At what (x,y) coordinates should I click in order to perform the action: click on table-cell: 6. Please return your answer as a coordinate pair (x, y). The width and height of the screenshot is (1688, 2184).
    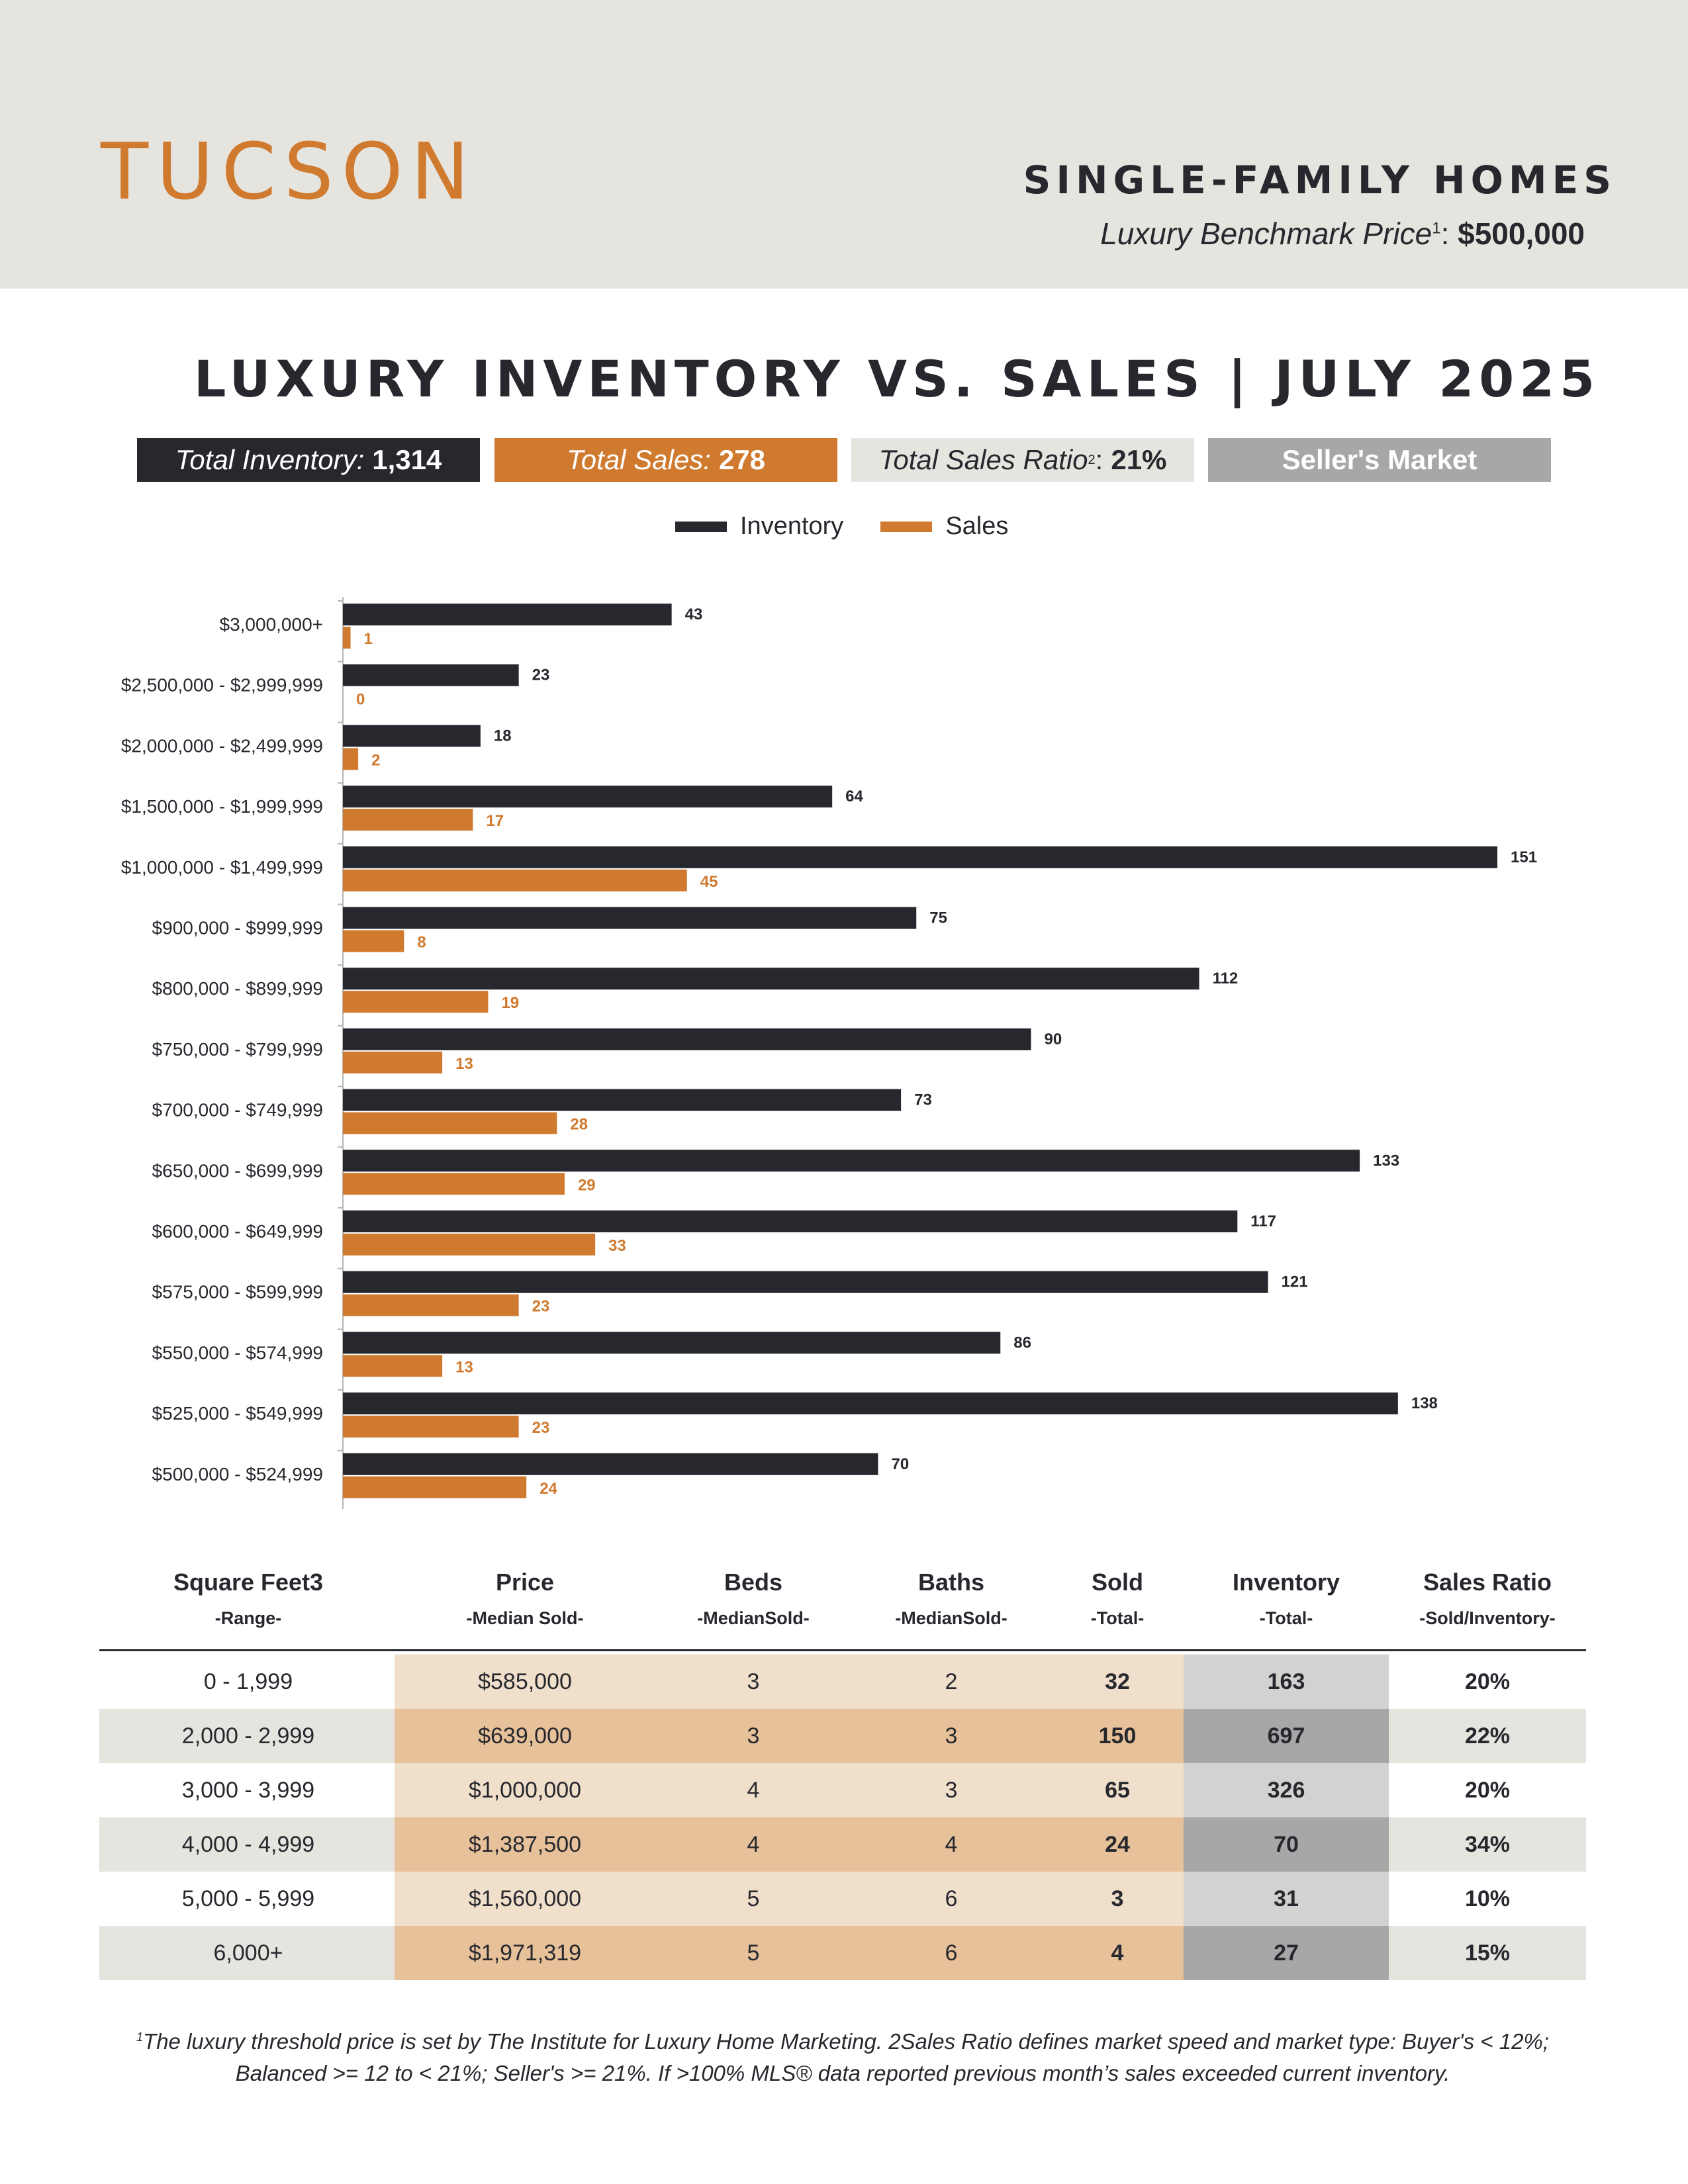
    Looking at the image, I should click on (951, 1898).